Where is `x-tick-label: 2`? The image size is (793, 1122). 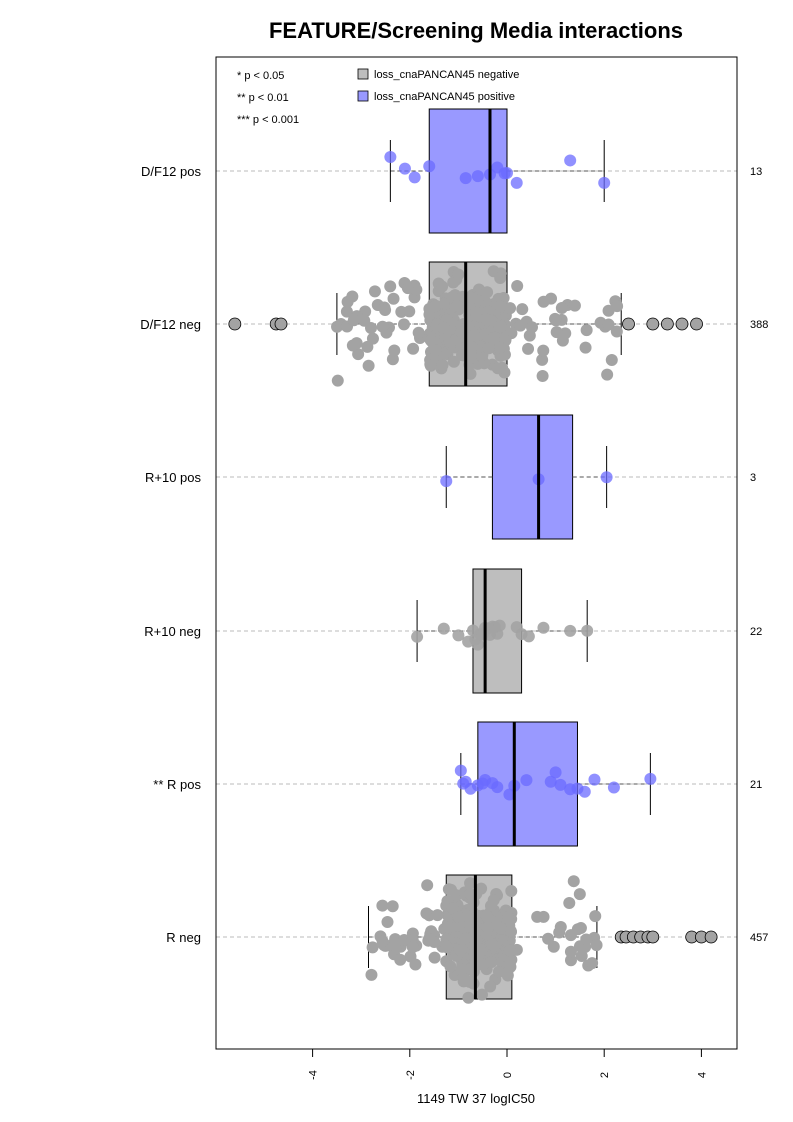 x-tick-label: 2 is located at coordinates (605, 1075).